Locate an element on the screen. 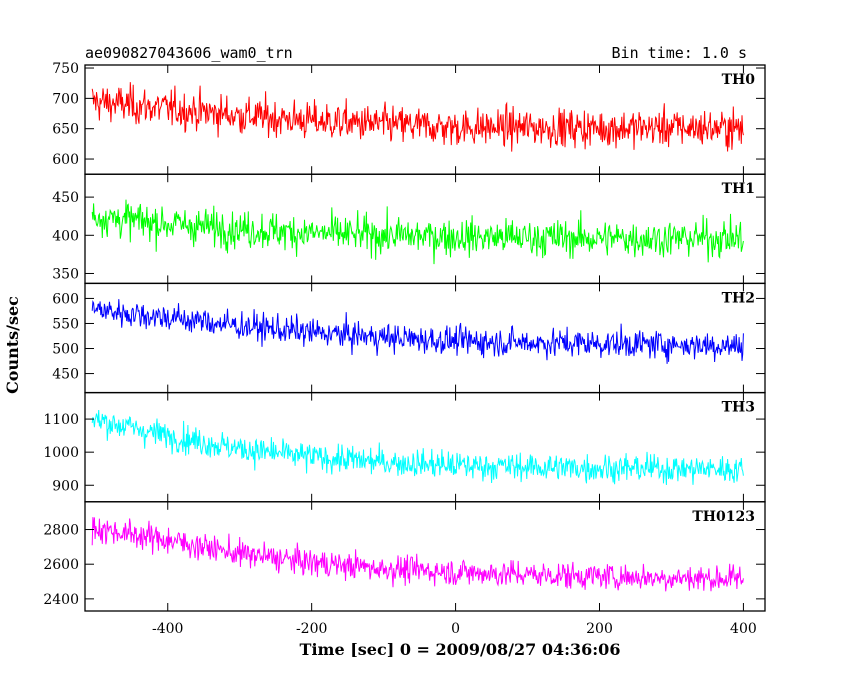 The height and width of the screenshot is (680, 850). panel-th3: 900 1000 1100 TH3 is located at coordinates (404, 447).